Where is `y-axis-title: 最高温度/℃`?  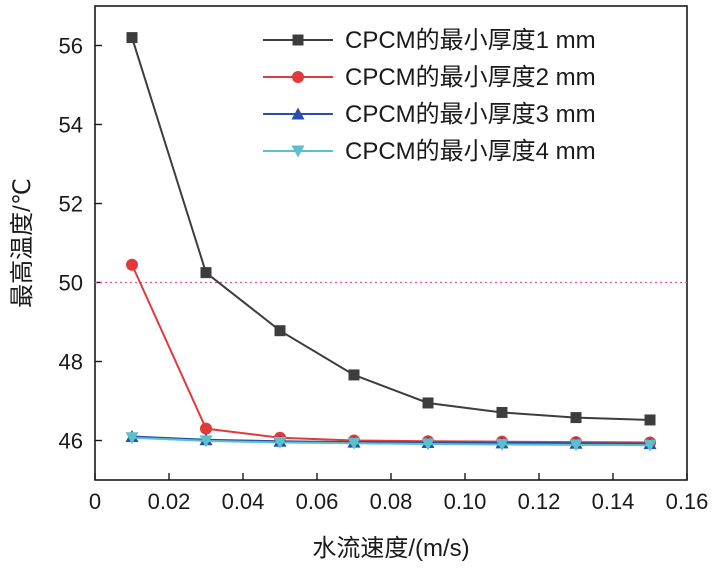
y-axis-title: 最高温度/℃ is located at coordinates (22, 243).